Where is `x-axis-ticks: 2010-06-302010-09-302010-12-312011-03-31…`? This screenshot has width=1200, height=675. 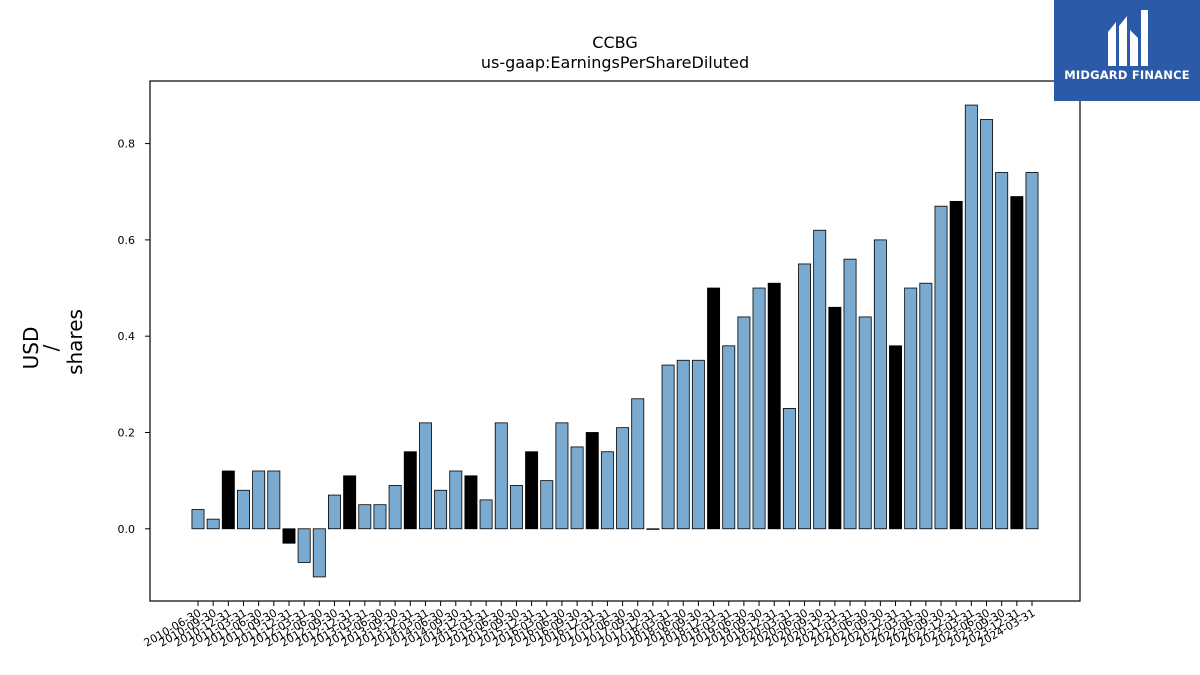
x-axis-ticks: 2010-06-302010-09-302010-12-312011-03-31… is located at coordinates (590, 625).